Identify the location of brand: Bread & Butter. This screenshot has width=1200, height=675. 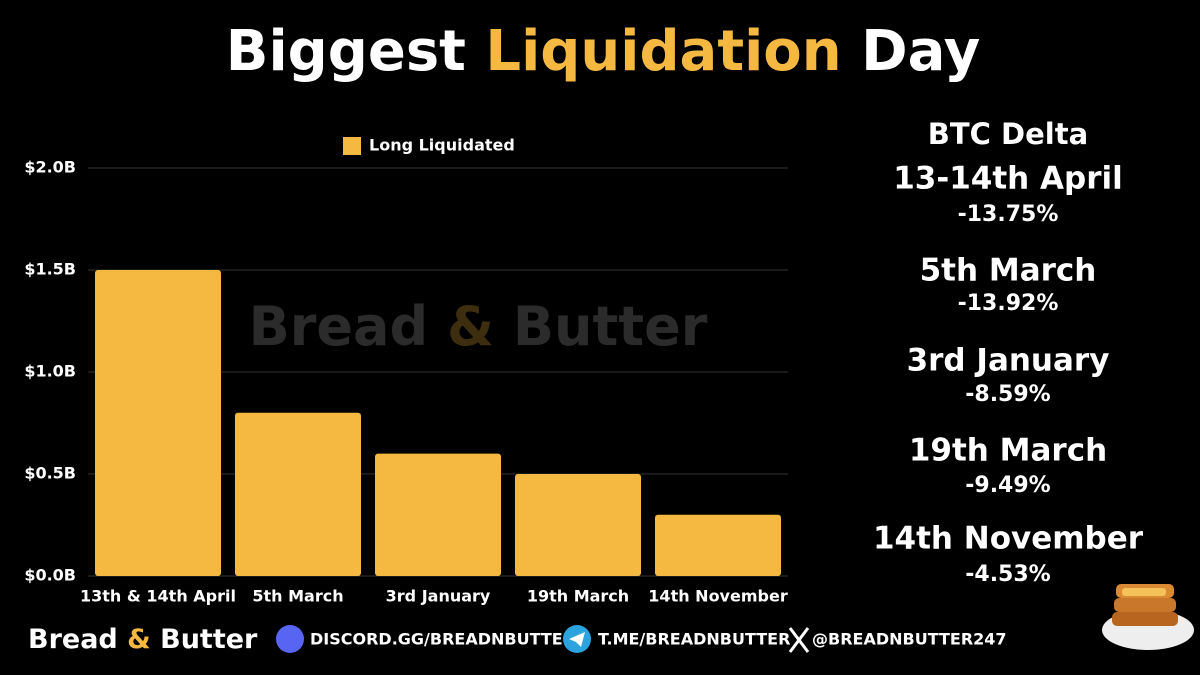
(143, 639).